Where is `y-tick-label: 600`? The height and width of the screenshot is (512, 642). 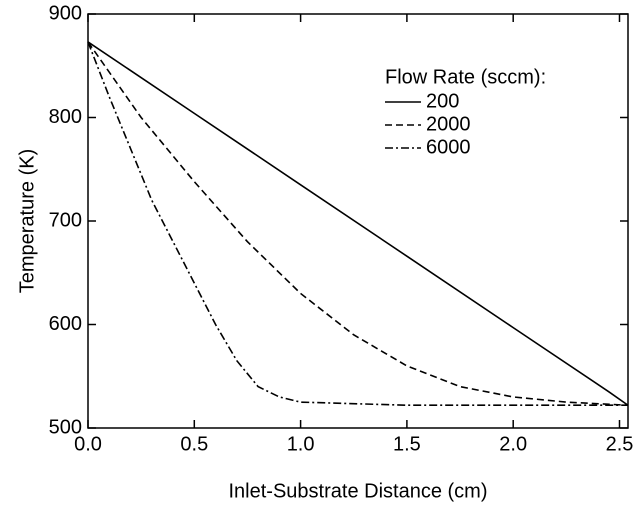 y-tick-label: 600 is located at coordinates (65, 324).